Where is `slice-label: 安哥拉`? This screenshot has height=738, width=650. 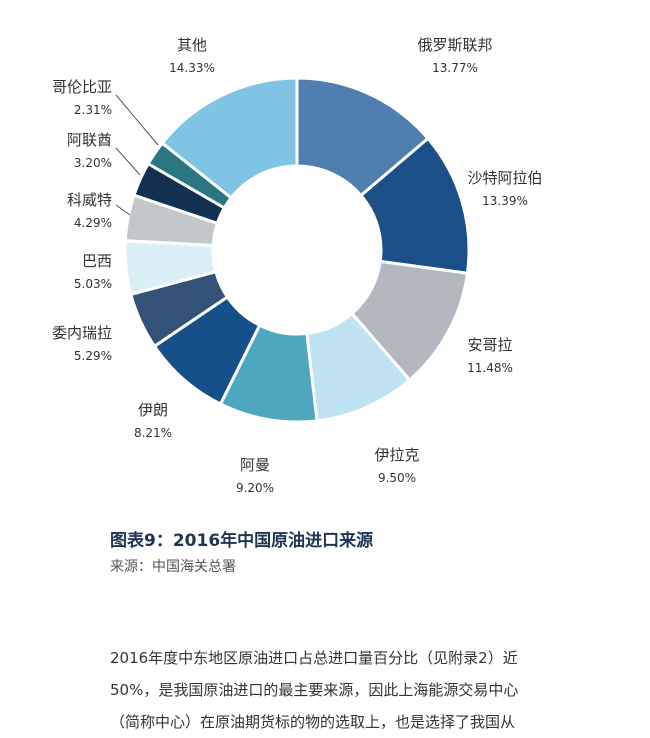
slice-label: 安哥拉 is located at coordinates (489, 345).